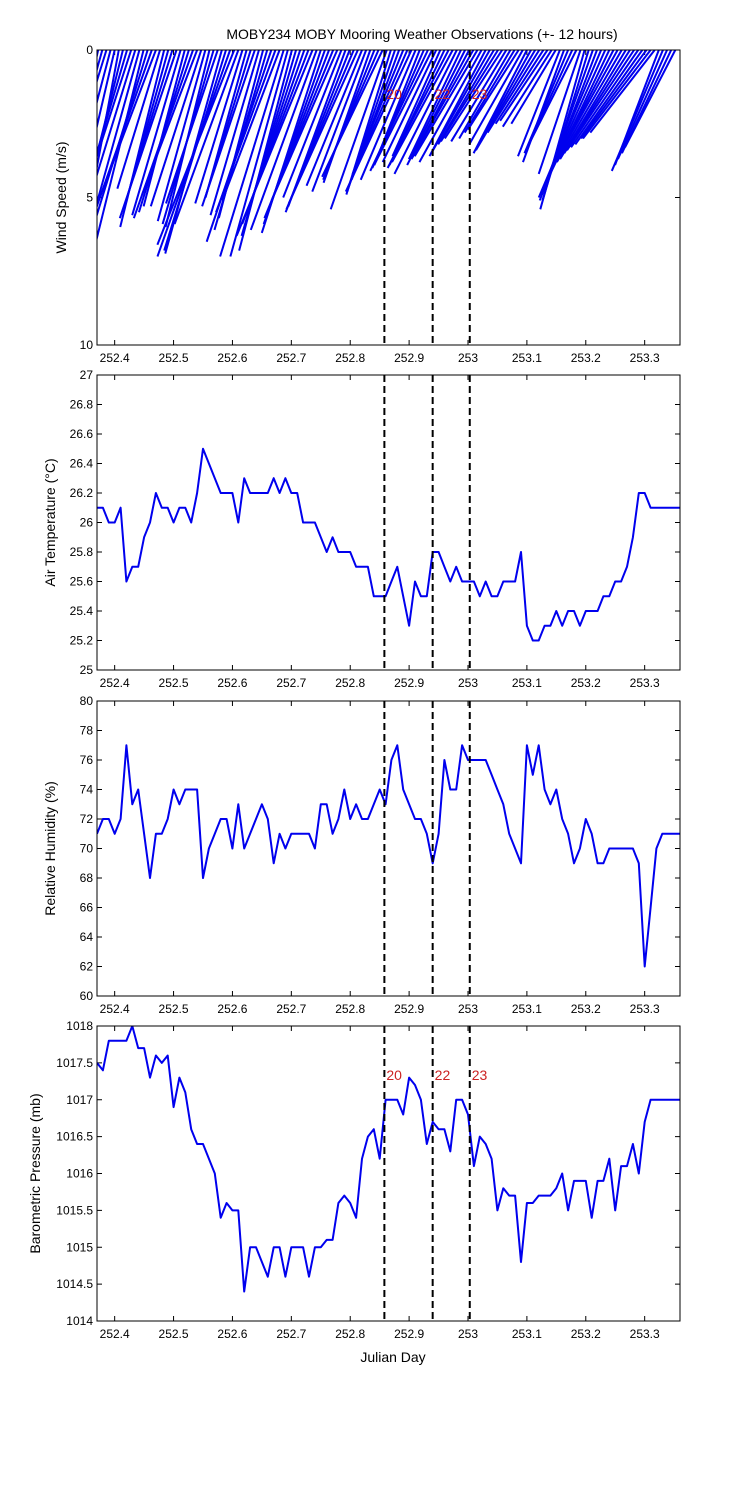 The image size is (750, 1500). I want to click on y-tick-label: 1015.5, so click(74, 1210).